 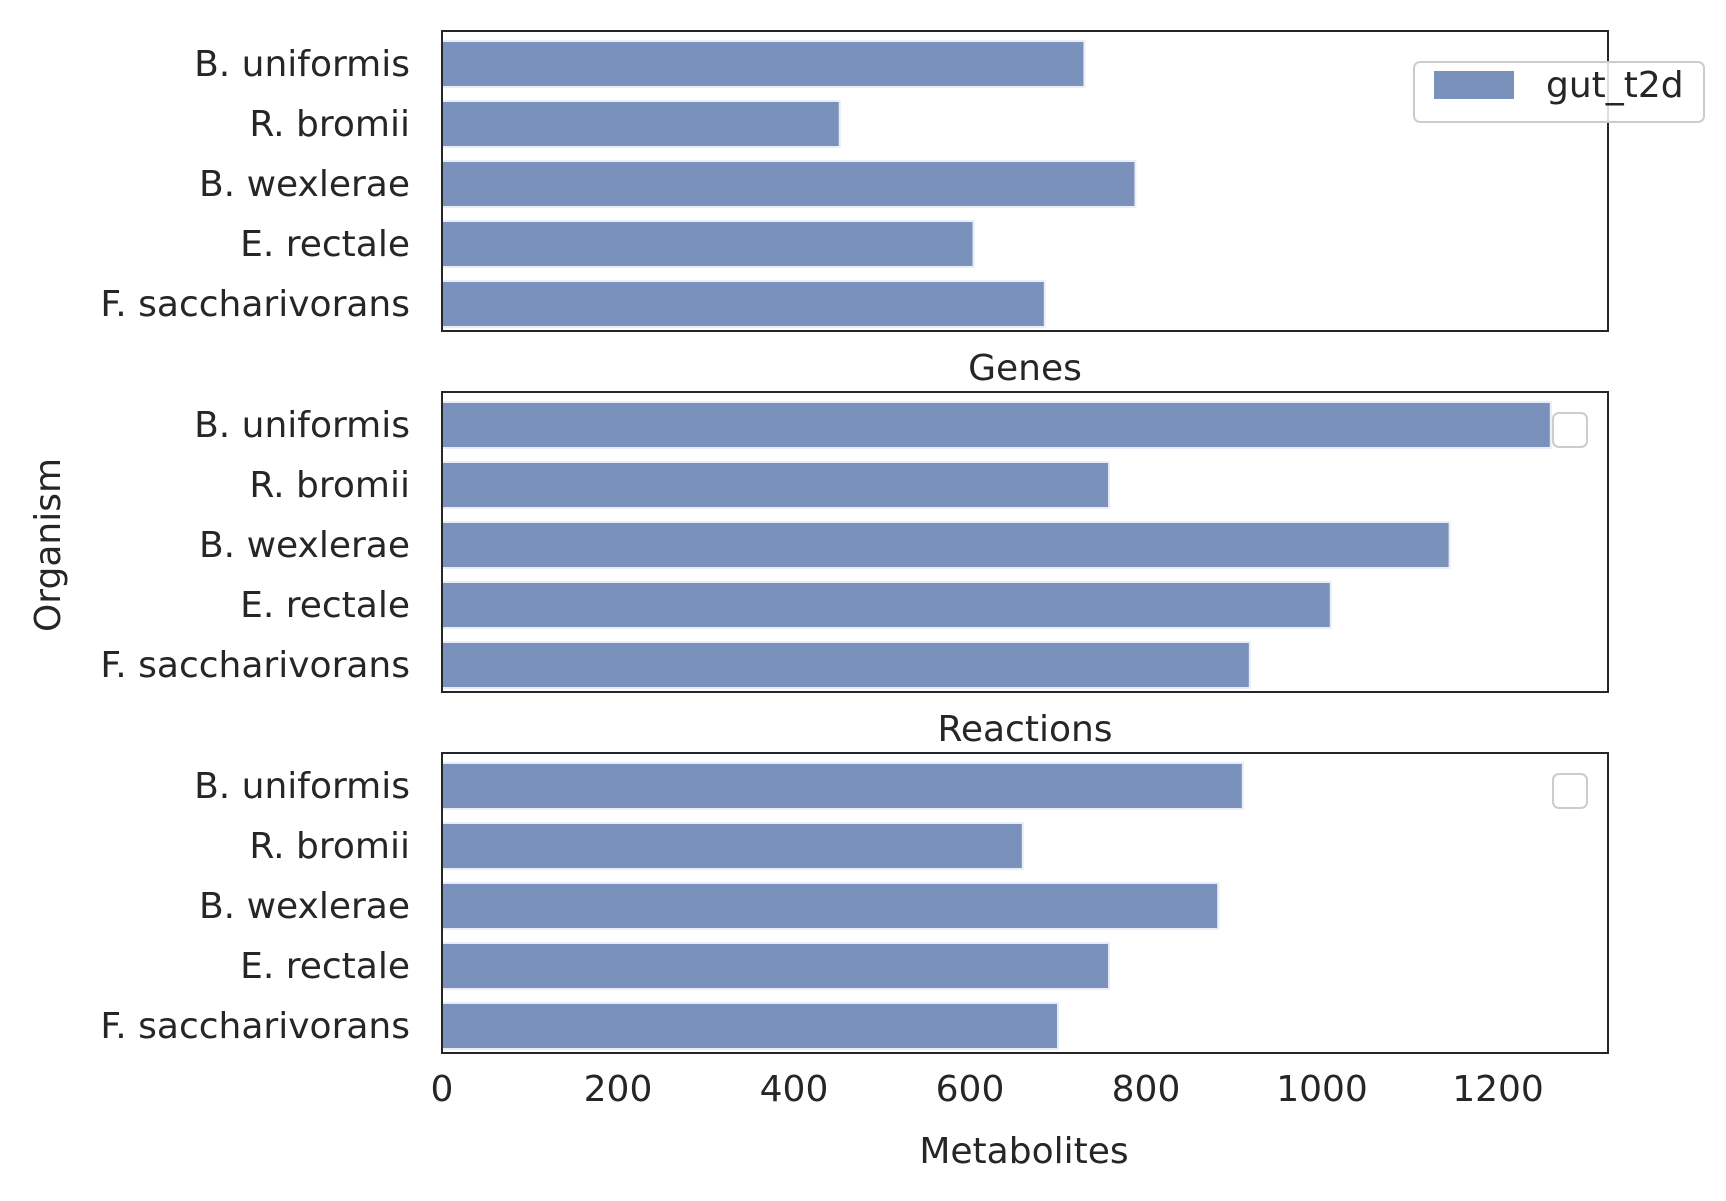 I want to click on legend-swatch, so click(x=1474, y=85).